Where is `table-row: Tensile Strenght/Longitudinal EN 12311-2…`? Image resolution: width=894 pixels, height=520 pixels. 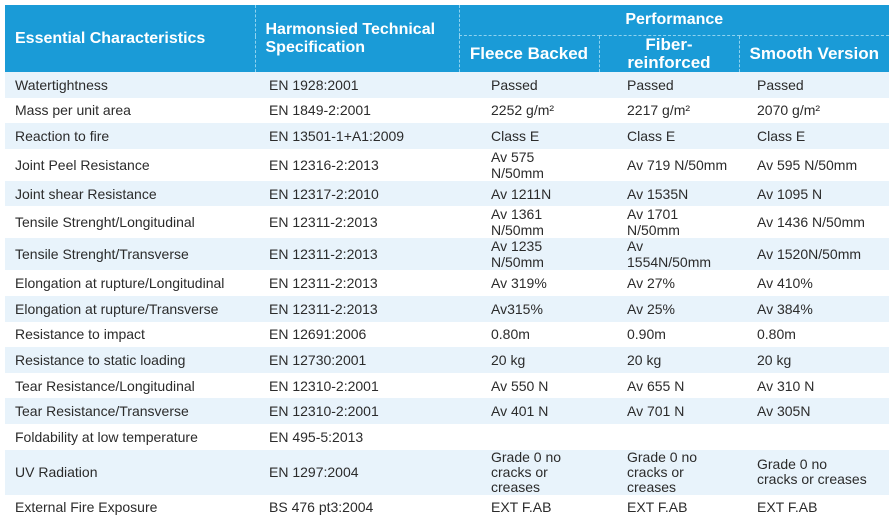
table-row: Tensile Strenght/Longitudinal EN 12311-2… is located at coordinates (447, 222).